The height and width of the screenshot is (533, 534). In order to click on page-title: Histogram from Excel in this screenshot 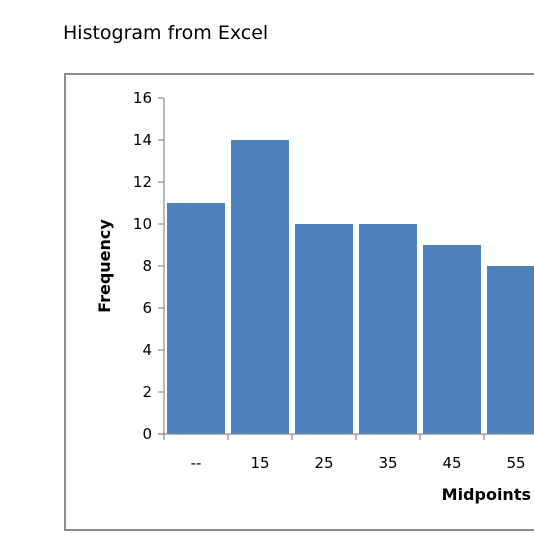, I will do `click(166, 33)`.